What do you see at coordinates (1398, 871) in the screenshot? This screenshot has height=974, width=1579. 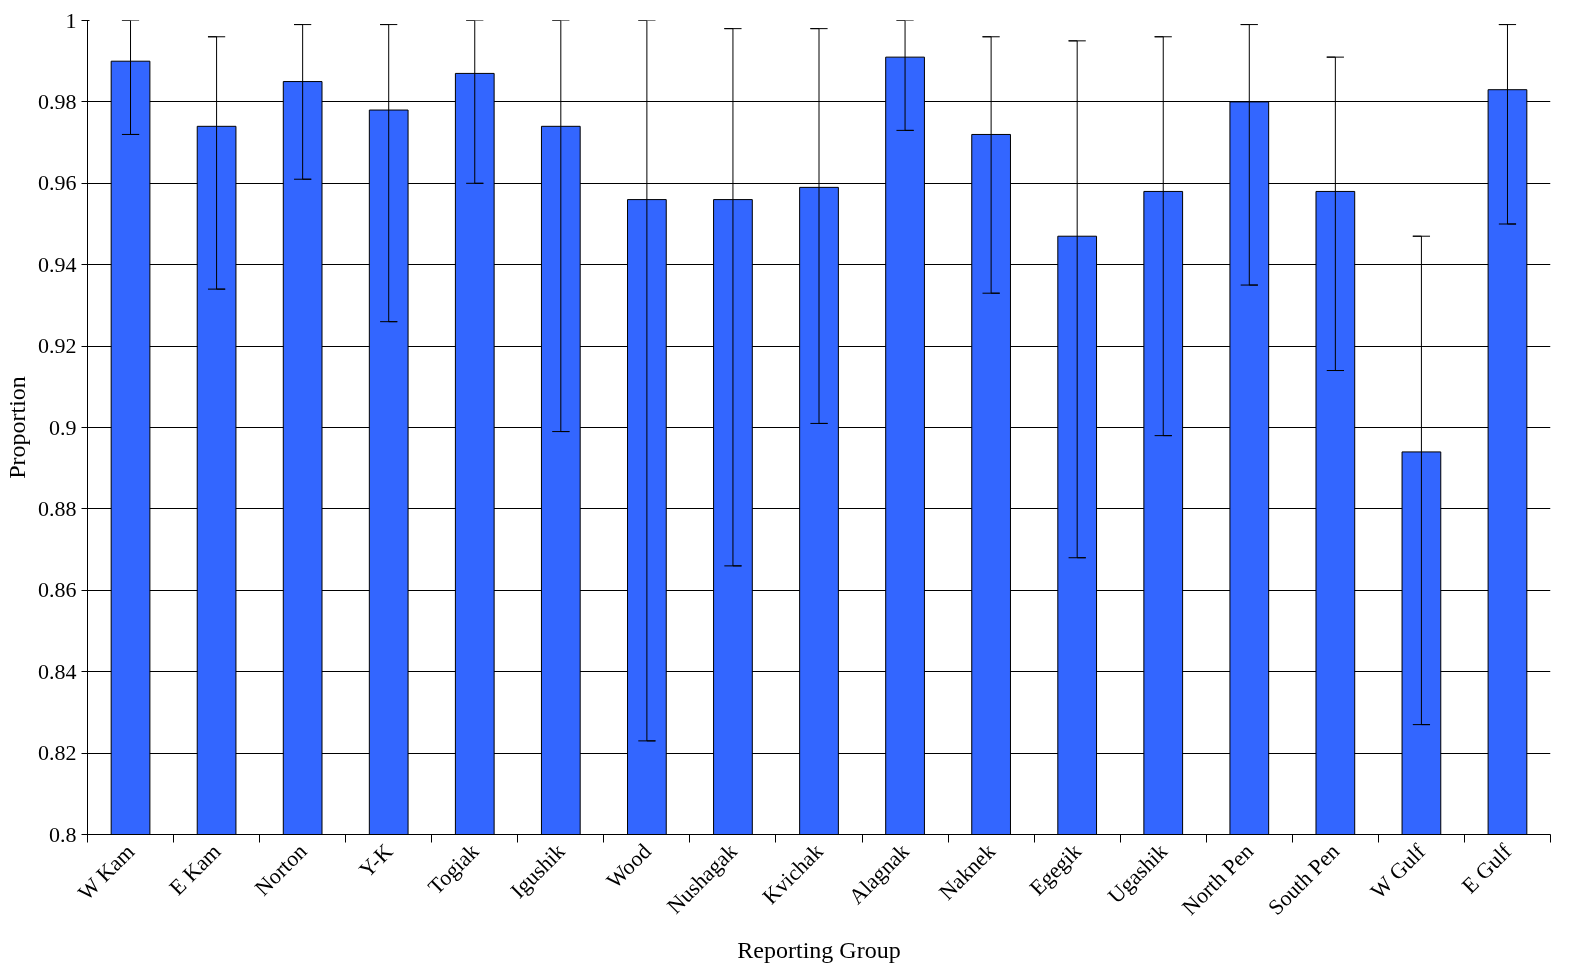 I see `x-tick-label: W Gulf` at bounding box center [1398, 871].